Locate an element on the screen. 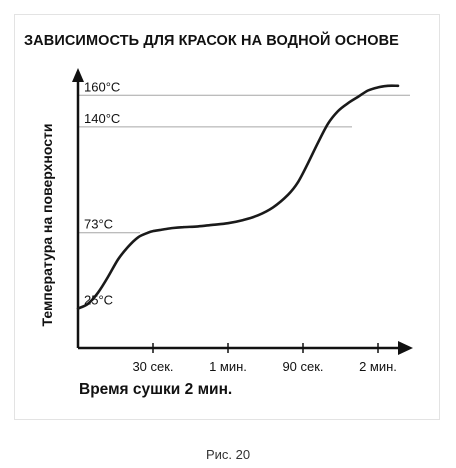 This screenshot has height=468, width=456. x-tick-label-90: 90 сек. is located at coordinates (302, 366).